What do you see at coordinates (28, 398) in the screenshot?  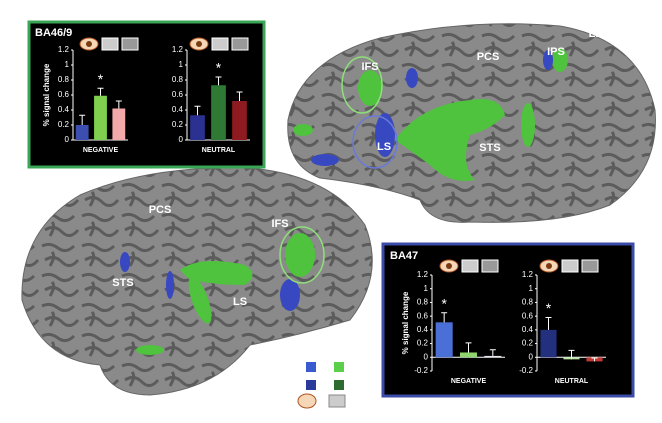 I see `sample-size: N = 12` at bounding box center [28, 398].